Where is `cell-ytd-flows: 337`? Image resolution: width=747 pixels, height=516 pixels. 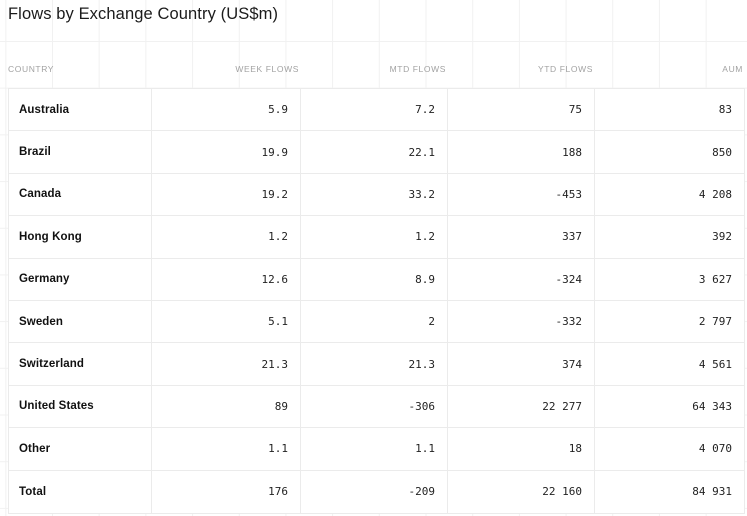
cell-ytd-flows: 337 is located at coordinates (521, 237).